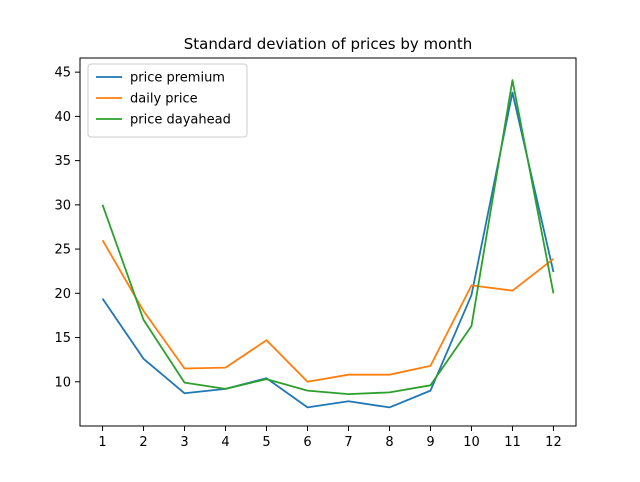 The height and width of the screenshot is (482, 640). I want to click on legend-label: daily price, so click(164, 99).